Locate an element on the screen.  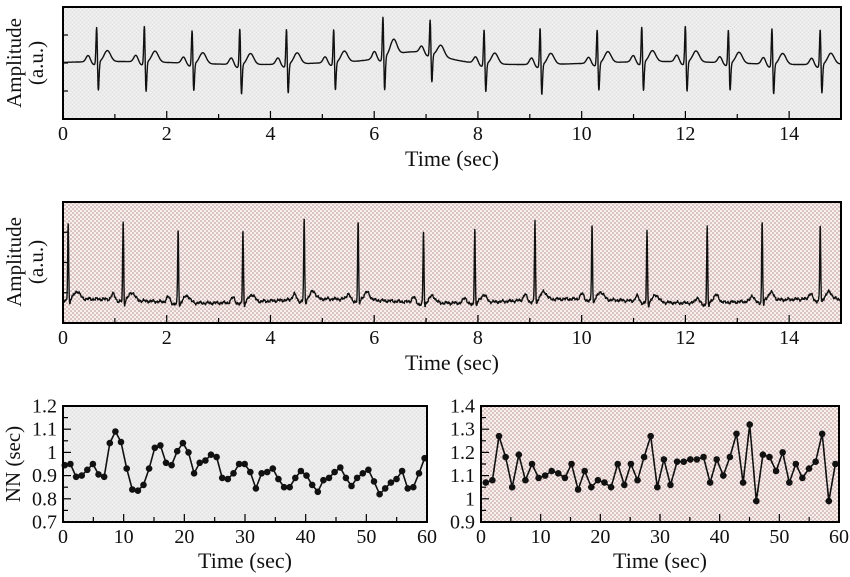
ecg-top-y-axis-label-line2: (a.u.) is located at coordinates (35, 63).